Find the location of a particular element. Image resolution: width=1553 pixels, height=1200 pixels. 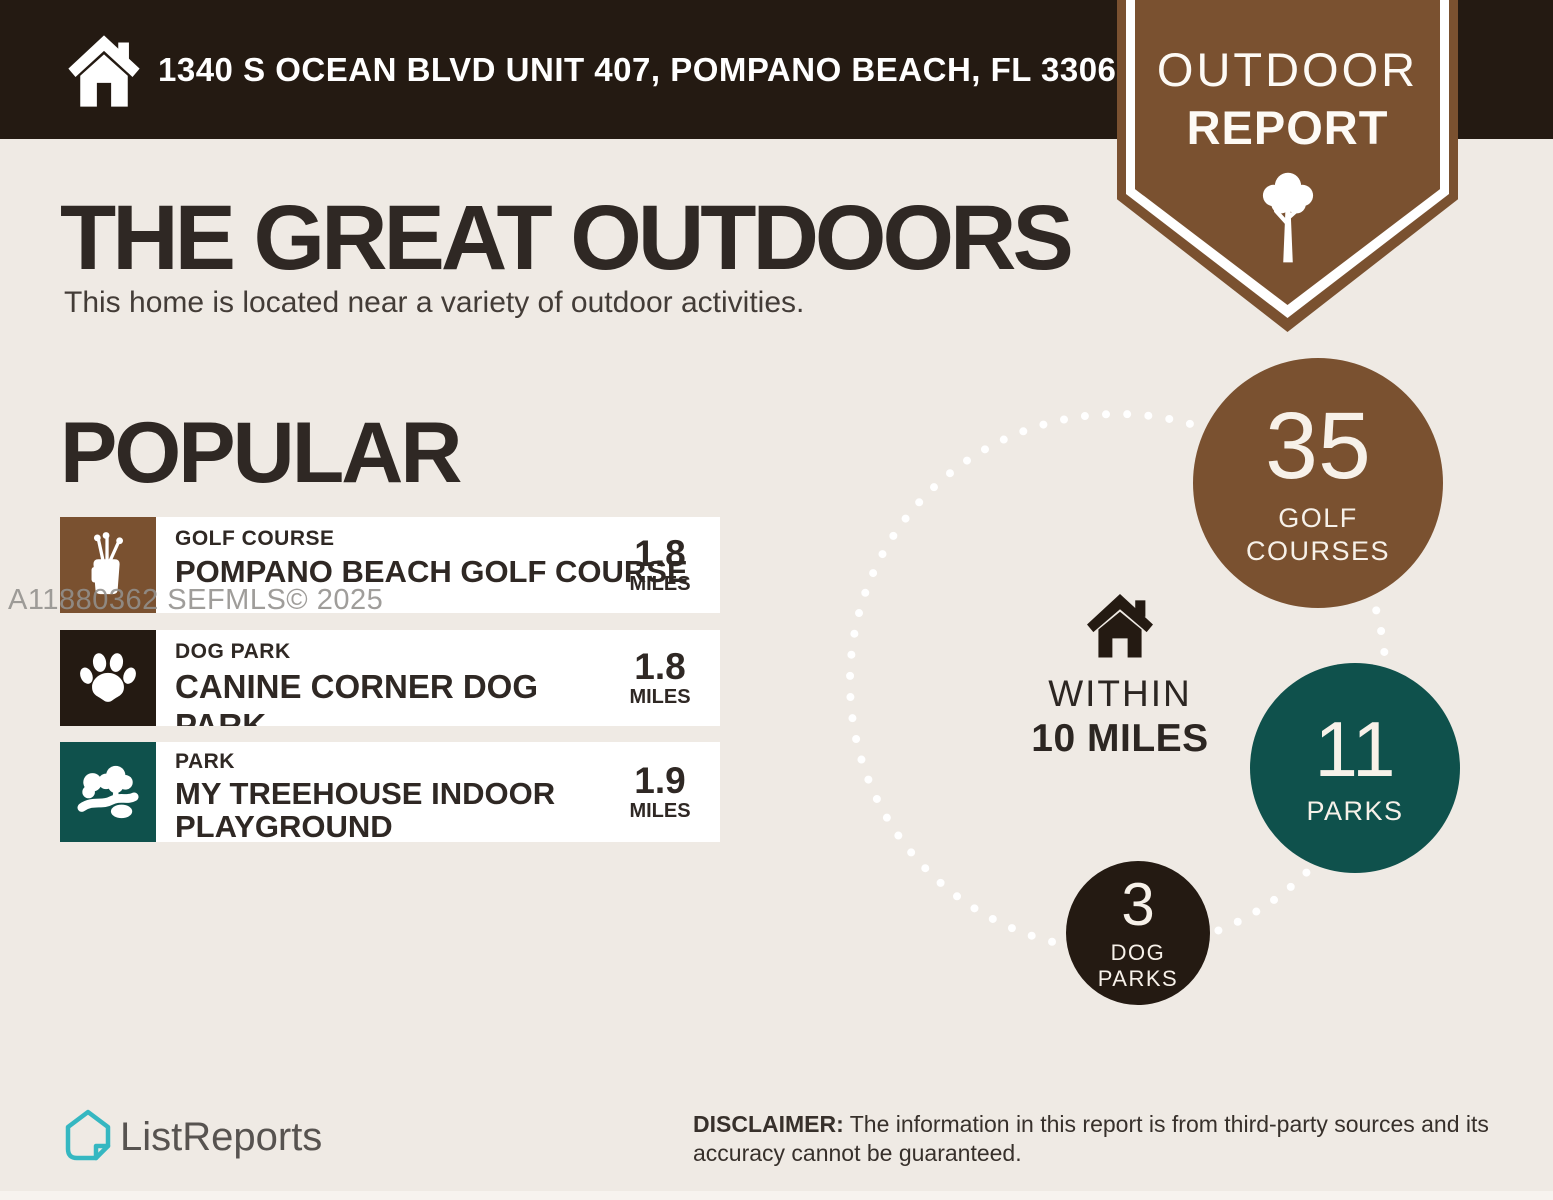

stat-value: 35 is located at coordinates (1318, 445).